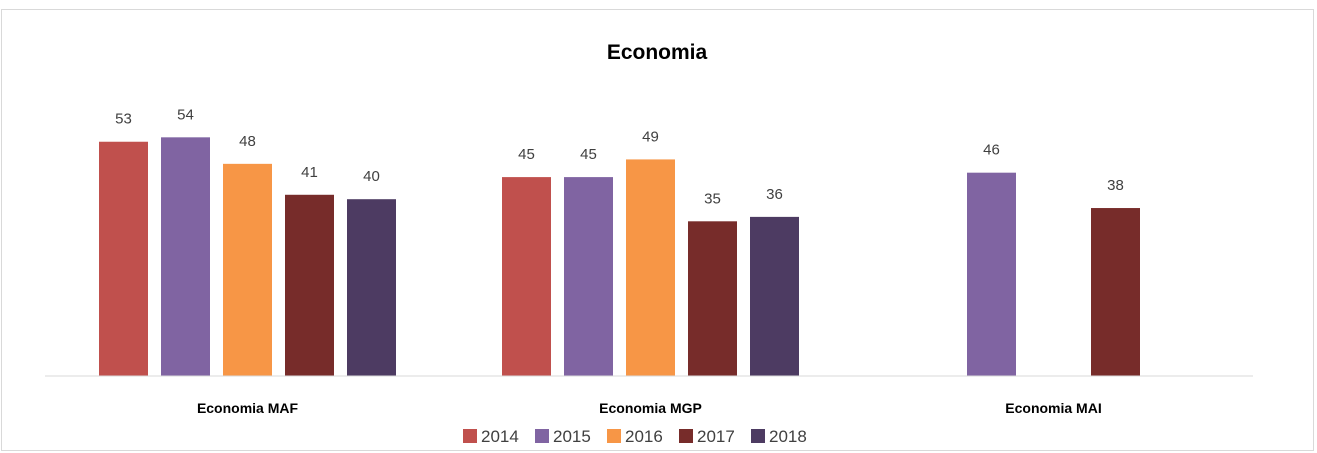 The image size is (1317, 453). What do you see at coordinates (686, 436) in the screenshot?
I see `legend-swatch-2017` at bounding box center [686, 436].